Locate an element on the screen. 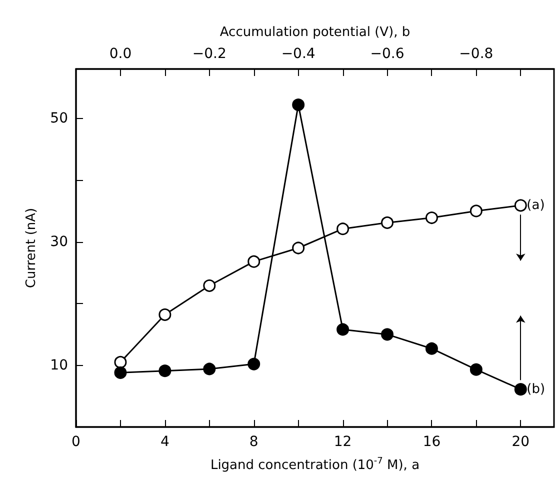 Image resolution: width=558 pixels, height=482 pixels. y-tick-label: 10 is located at coordinates (59, 365).